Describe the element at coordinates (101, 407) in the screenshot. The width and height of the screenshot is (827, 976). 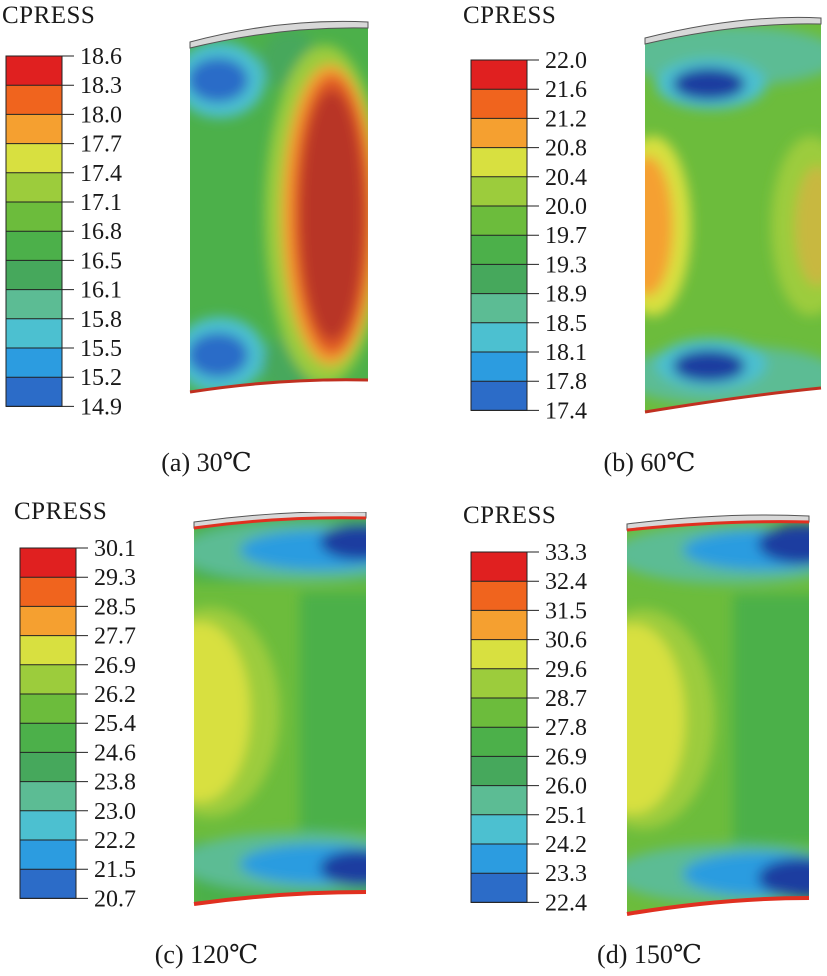
I see `colorbar-tick-label: 14.9` at that location.